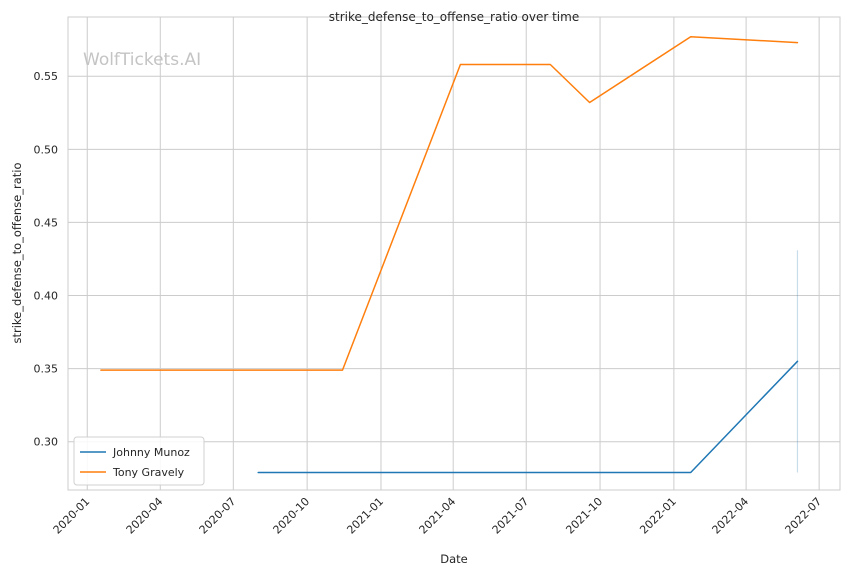 The image size is (862, 575). What do you see at coordinates (528, 417) in the screenshot?
I see `series-line-johnny-munoz` at bounding box center [528, 417].